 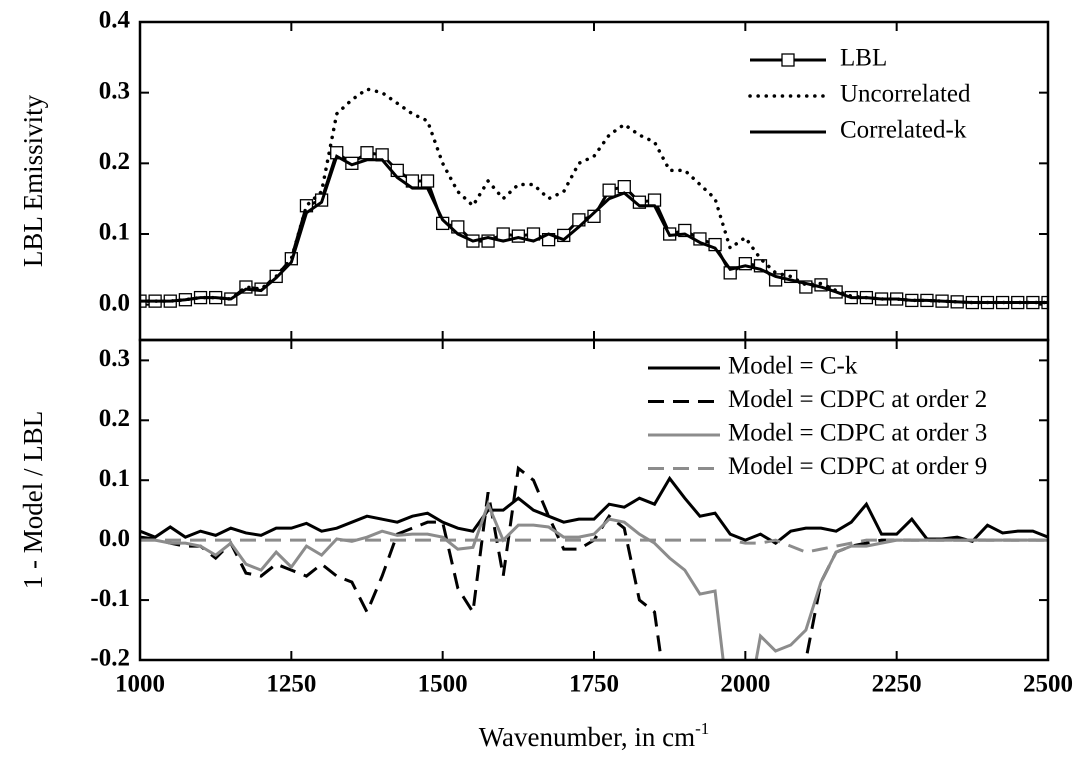 I want to click on y-axis-label: LBL Emissivity, so click(x=33, y=180).